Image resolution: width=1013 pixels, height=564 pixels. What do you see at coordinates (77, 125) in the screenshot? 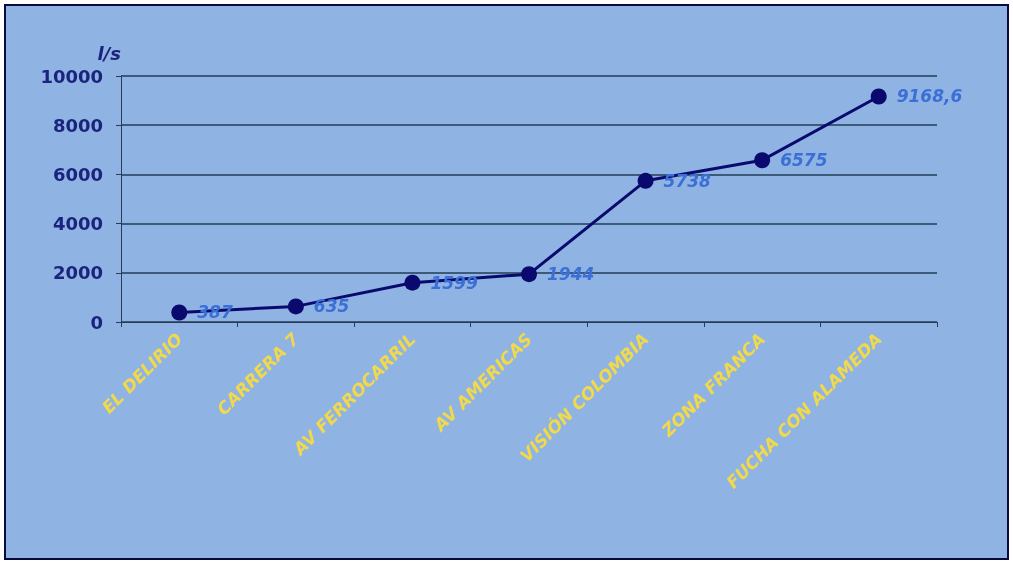
I see `y-tick-label: 8000` at bounding box center [77, 125].